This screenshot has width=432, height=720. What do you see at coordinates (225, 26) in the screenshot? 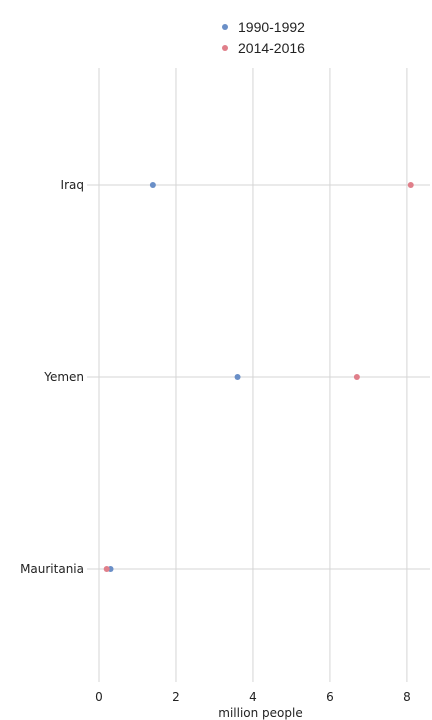
I see `legend-marker-1990-1992` at bounding box center [225, 26].